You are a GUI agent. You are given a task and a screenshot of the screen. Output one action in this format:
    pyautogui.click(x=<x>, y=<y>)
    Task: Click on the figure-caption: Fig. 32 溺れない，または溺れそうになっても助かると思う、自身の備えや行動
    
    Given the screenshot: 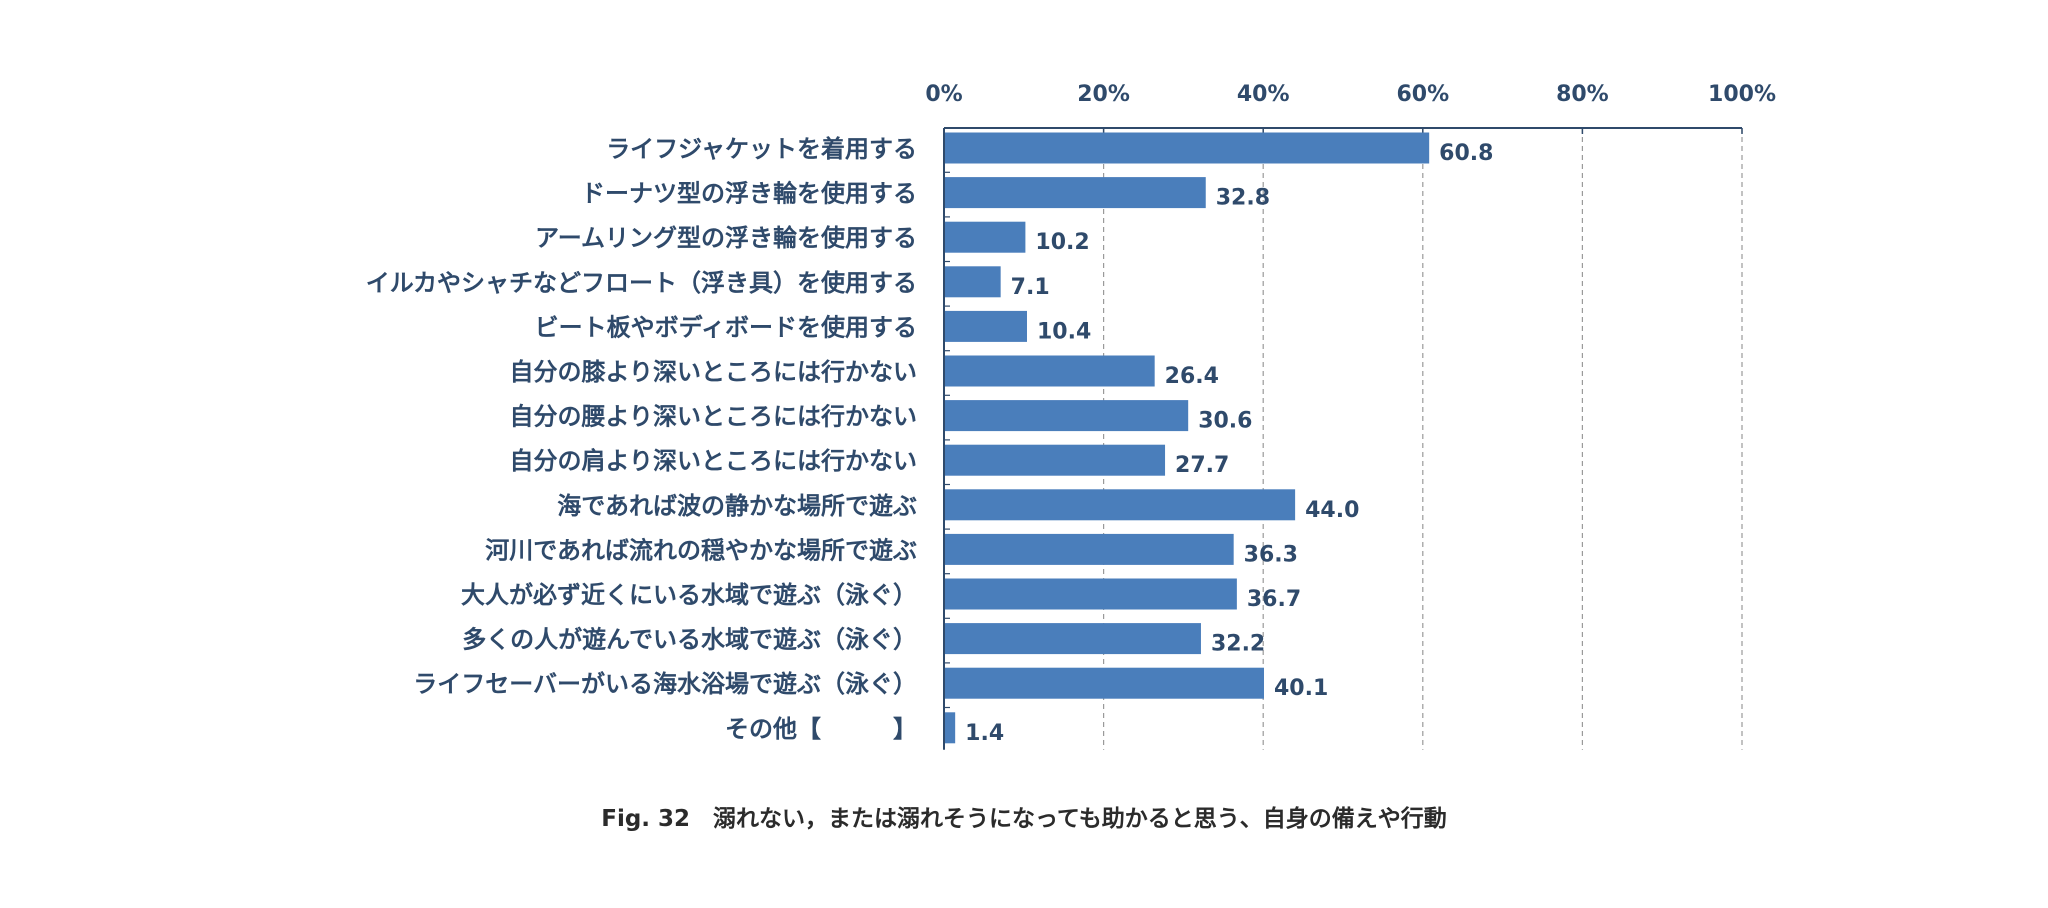 What is the action you would take?
    pyautogui.click(x=1024, y=818)
    